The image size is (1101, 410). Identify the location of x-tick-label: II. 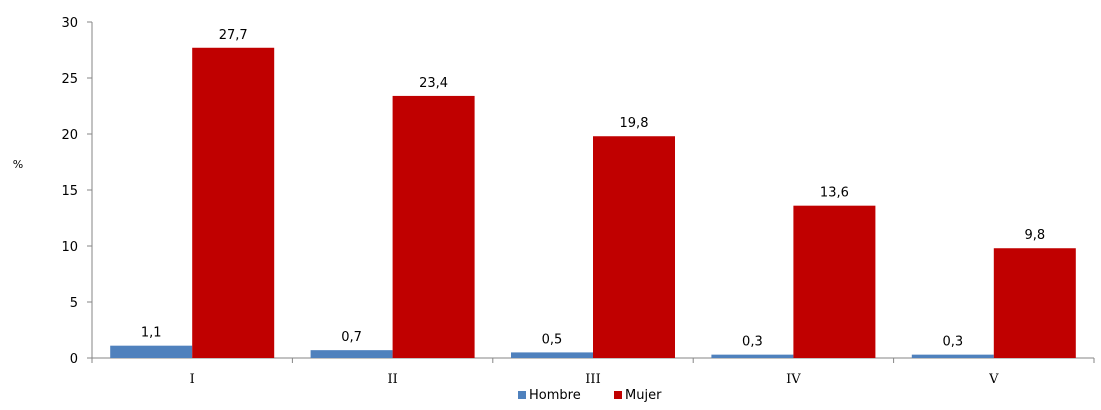
(392, 379).